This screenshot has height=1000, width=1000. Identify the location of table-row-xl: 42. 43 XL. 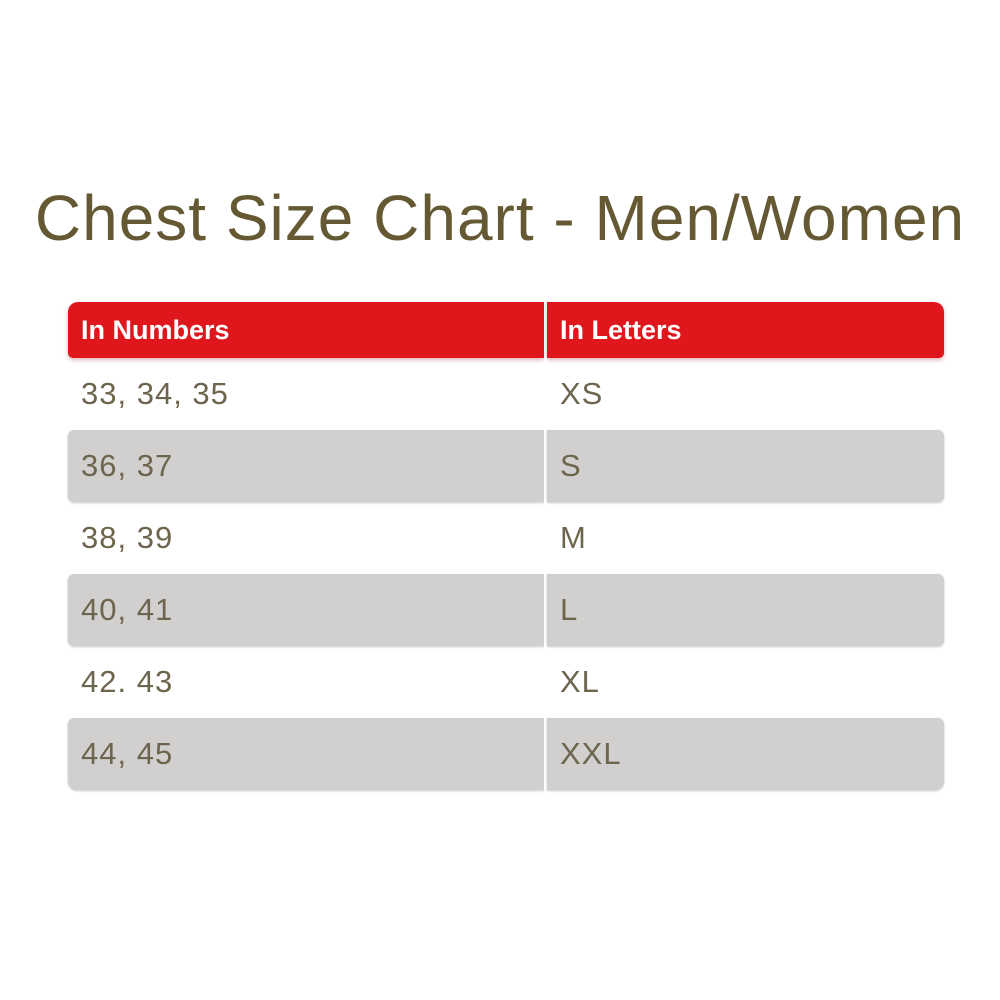
(506, 682).